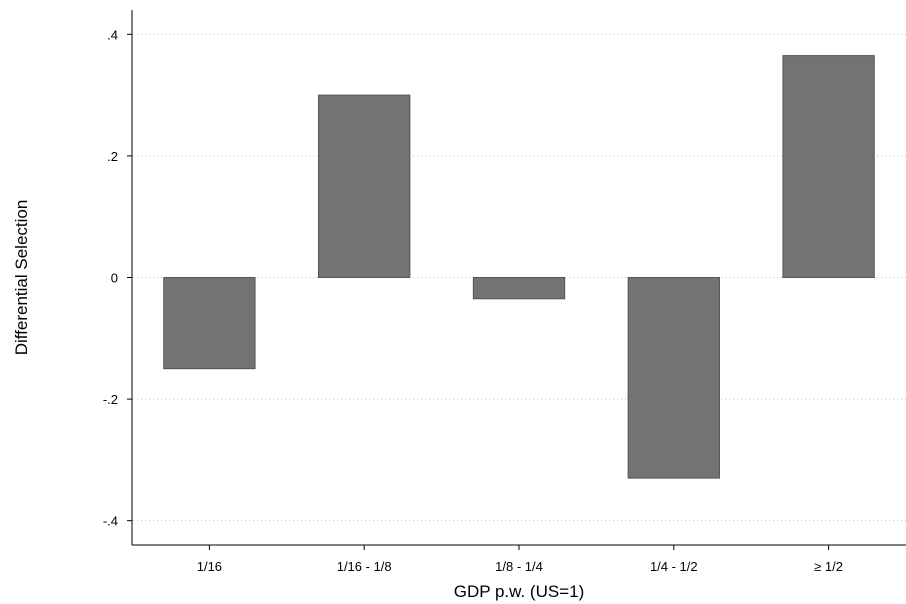  I want to click on y-tick-label: 0, so click(114, 278).